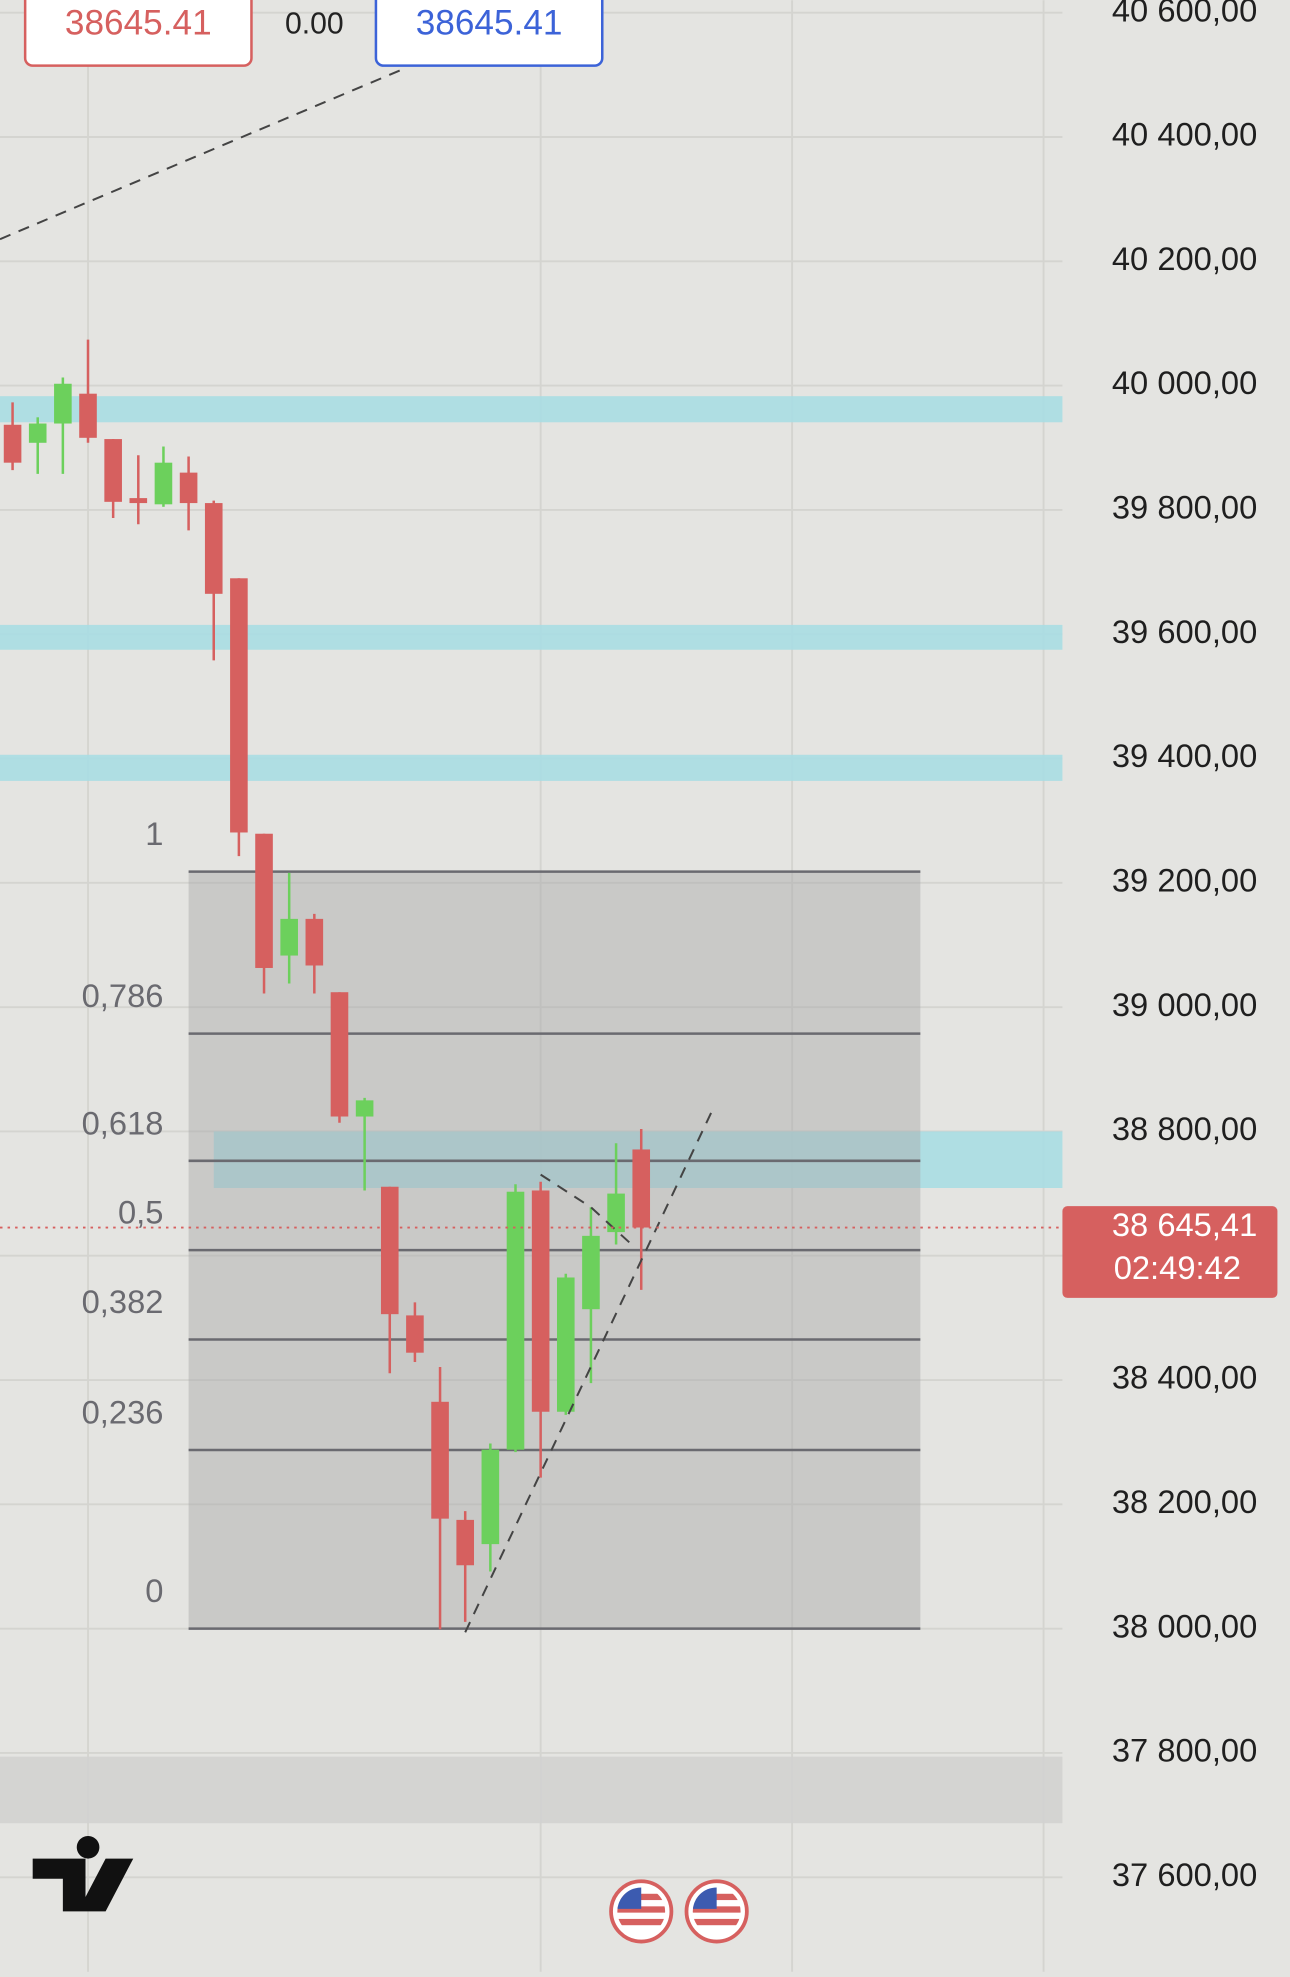 This screenshot has height=1977, width=1290. What do you see at coordinates (1184, 1625) in the screenshot?
I see `y-tick-label: 38 000,00` at bounding box center [1184, 1625].